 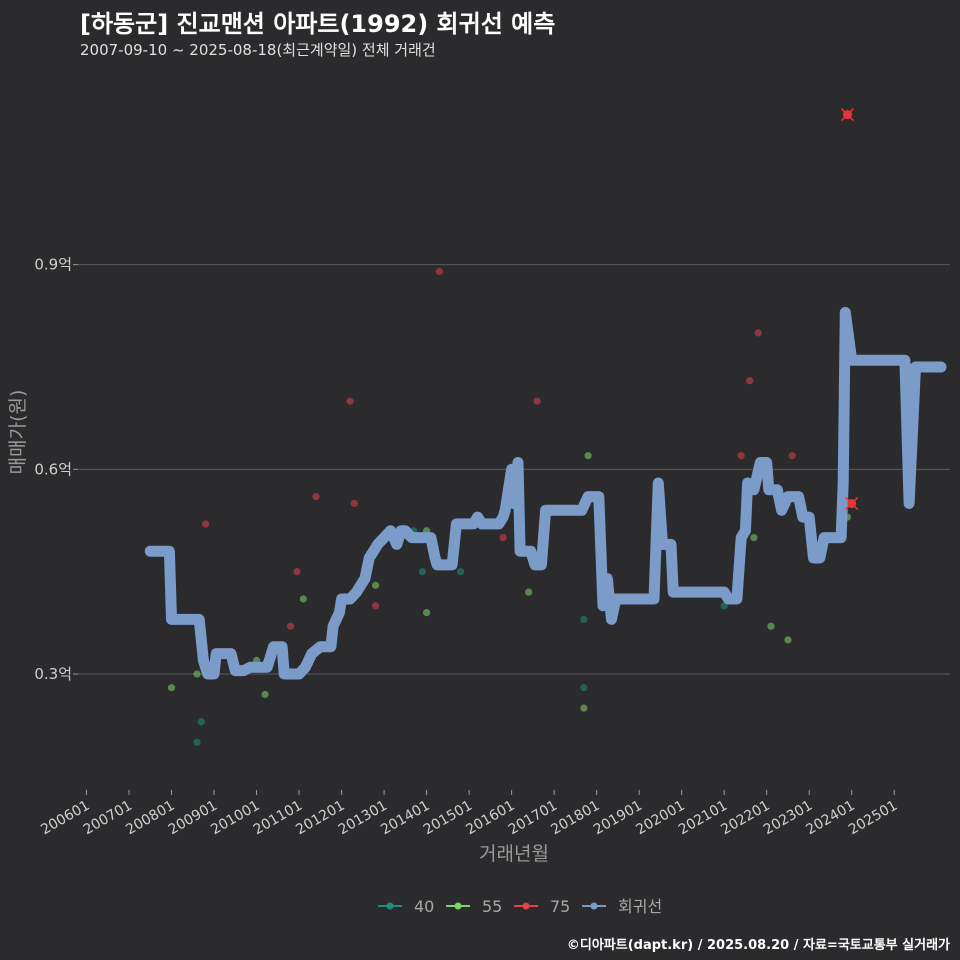 What do you see at coordinates (873, 818) in the screenshot?
I see `x-tick-label: 202501` at bounding box center [873, 818].